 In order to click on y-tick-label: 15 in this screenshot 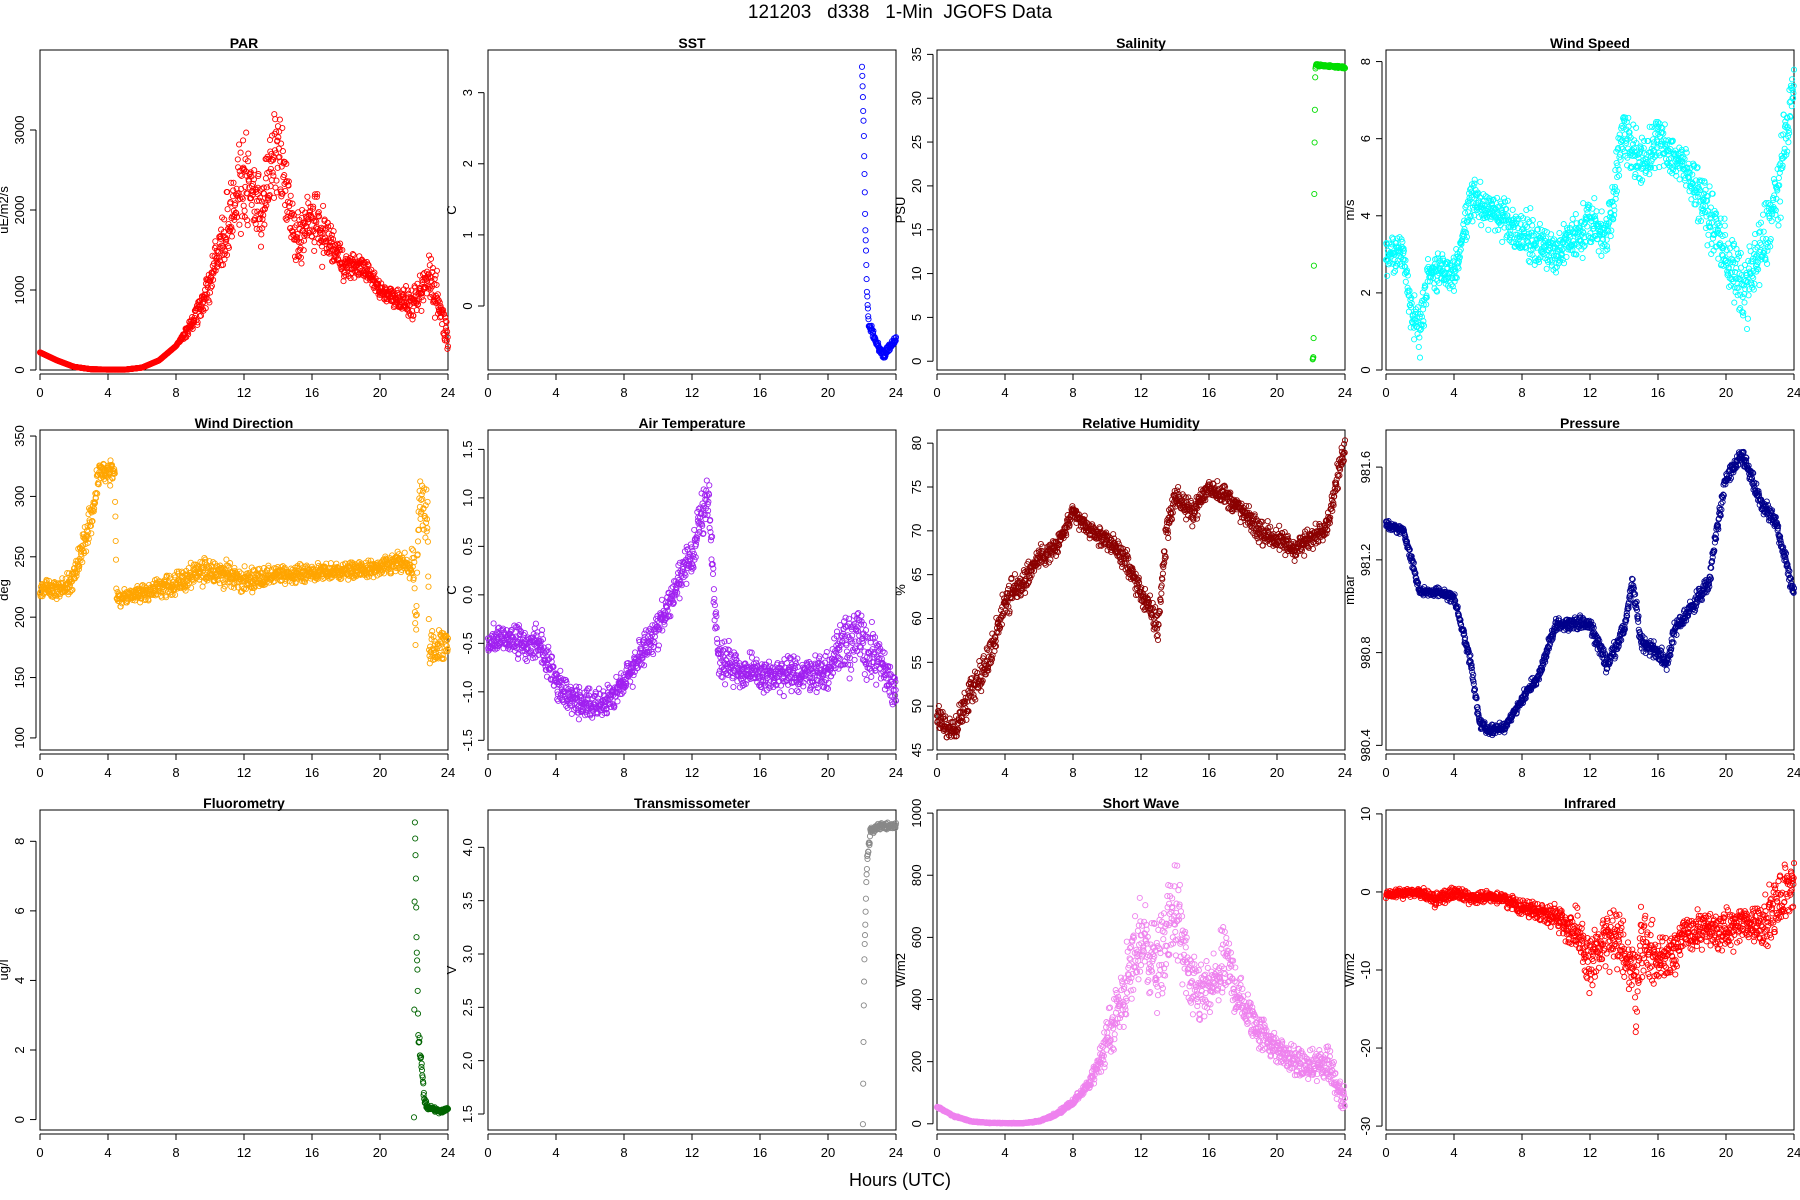, I will do `click(916, 229)`.